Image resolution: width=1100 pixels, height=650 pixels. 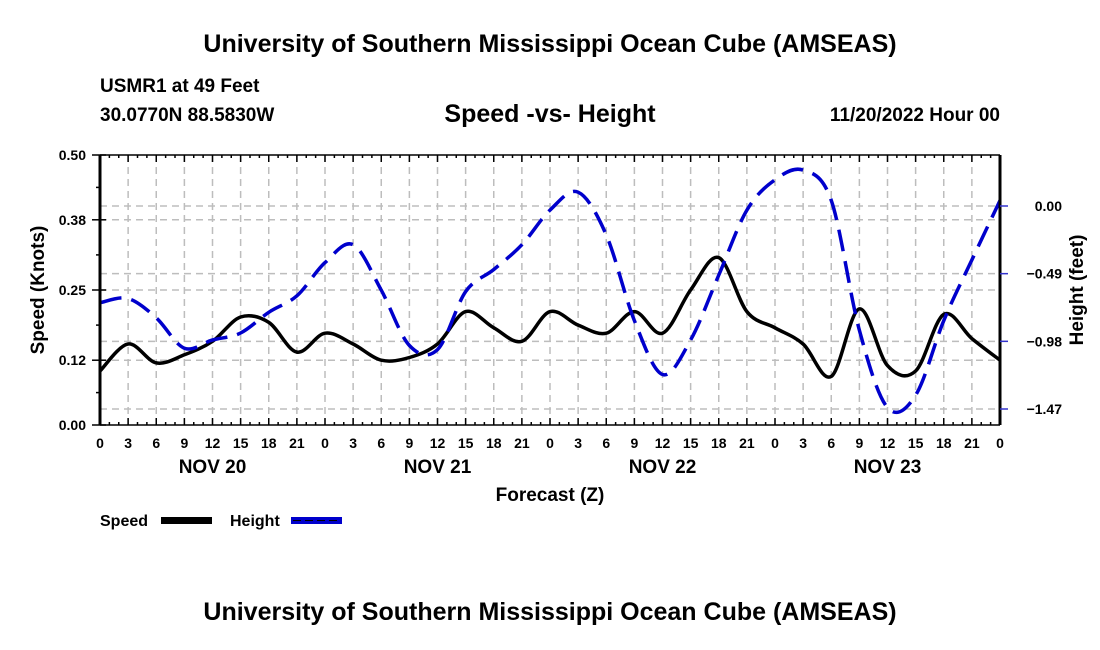 I want to click on y-tick-label: 0.00, so click(x=72, y=425).